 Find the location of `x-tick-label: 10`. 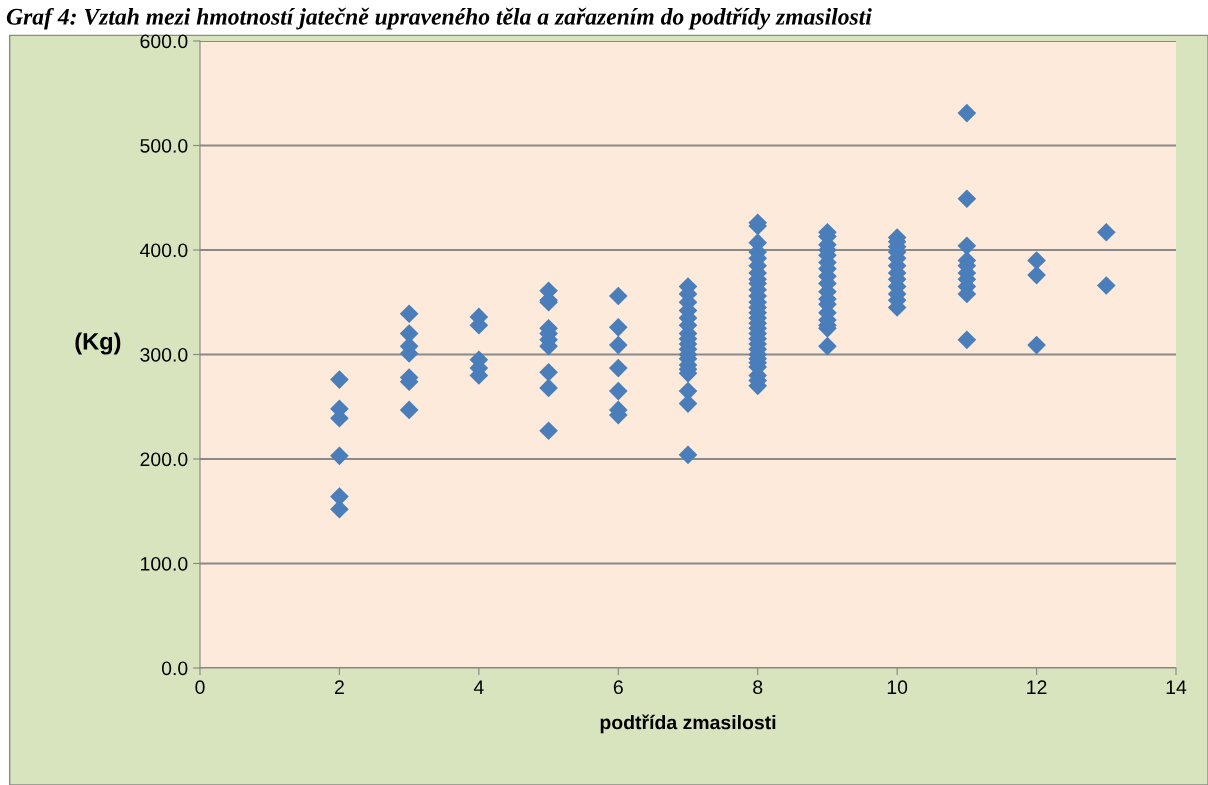

x-tick-label: 10 is located at coordinates (897, 687).